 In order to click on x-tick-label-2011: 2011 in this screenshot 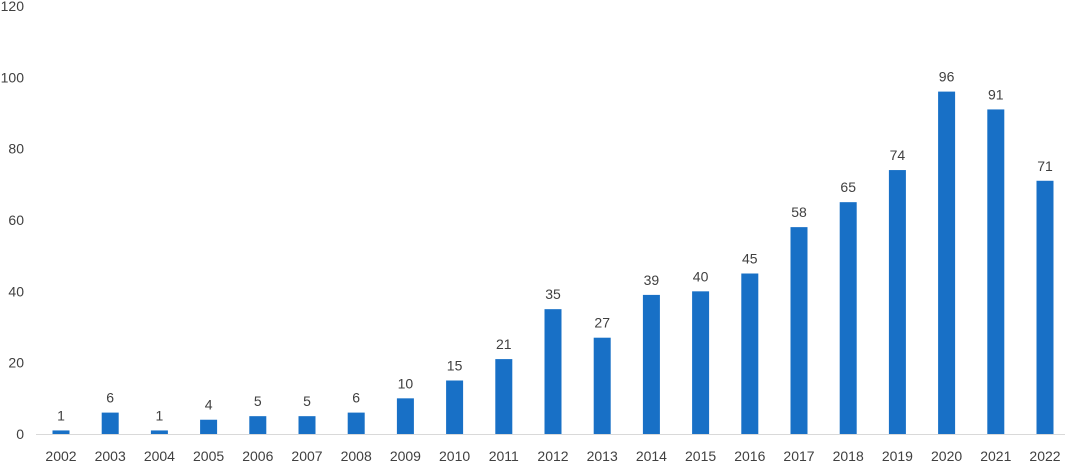, I will do `click(504, 455)`.